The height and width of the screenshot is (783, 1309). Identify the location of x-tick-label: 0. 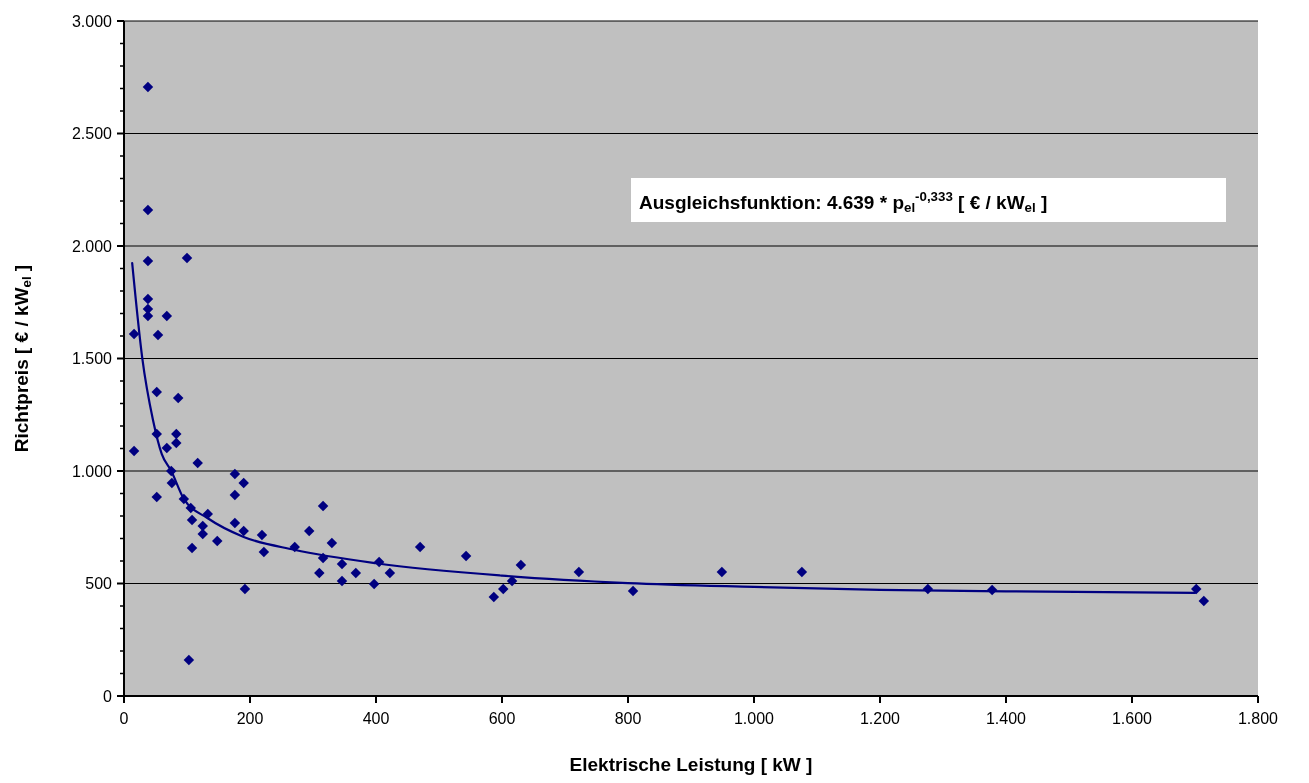
(124, 718).